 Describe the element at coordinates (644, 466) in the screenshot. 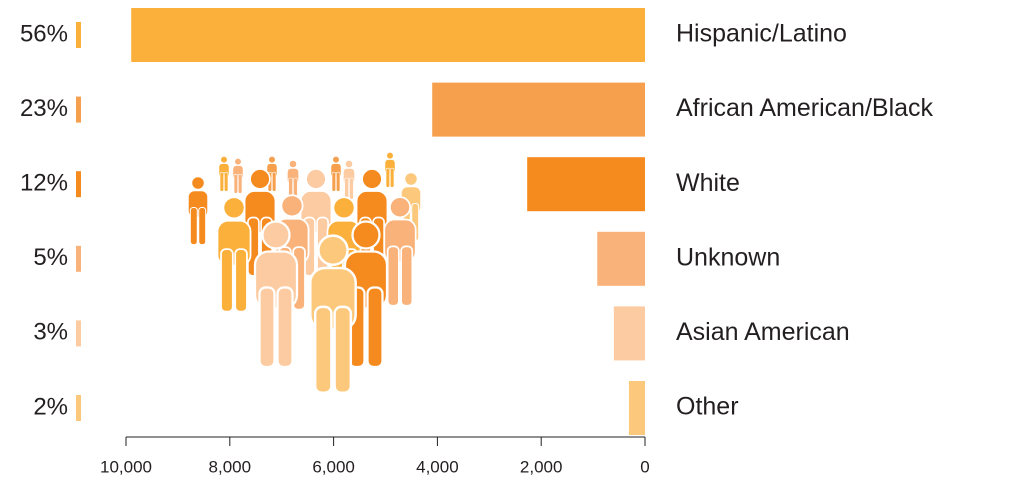

I see `x-tick-label: 0` at that location.